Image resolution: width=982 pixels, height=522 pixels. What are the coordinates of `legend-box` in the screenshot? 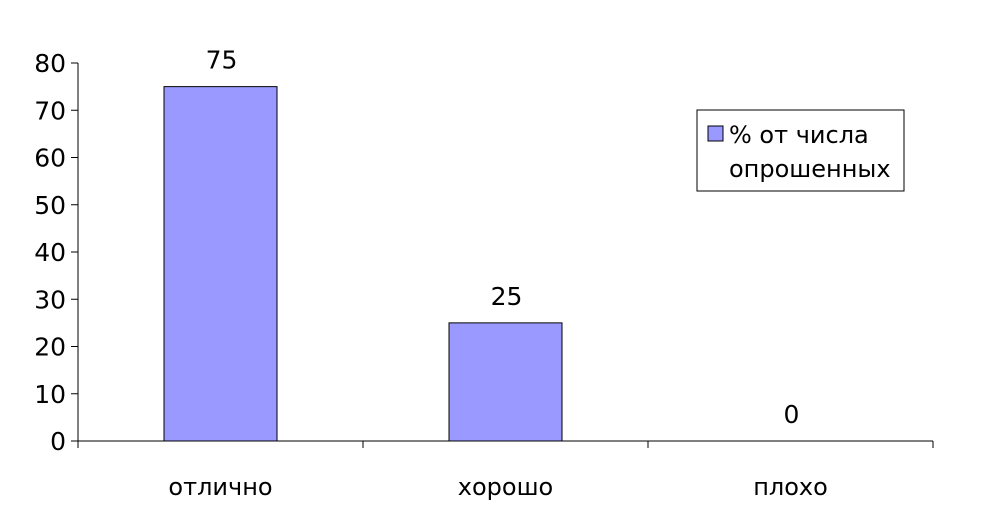 It's located at (800, 150).